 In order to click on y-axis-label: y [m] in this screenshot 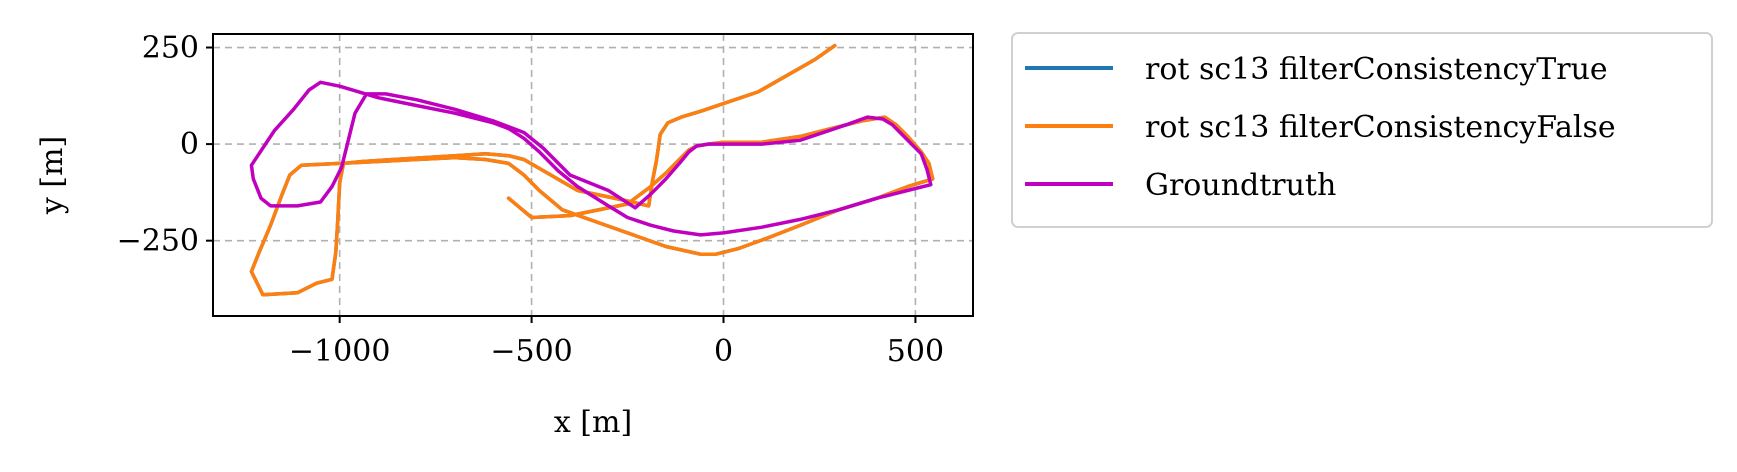, I will do `click(52, 175)`.